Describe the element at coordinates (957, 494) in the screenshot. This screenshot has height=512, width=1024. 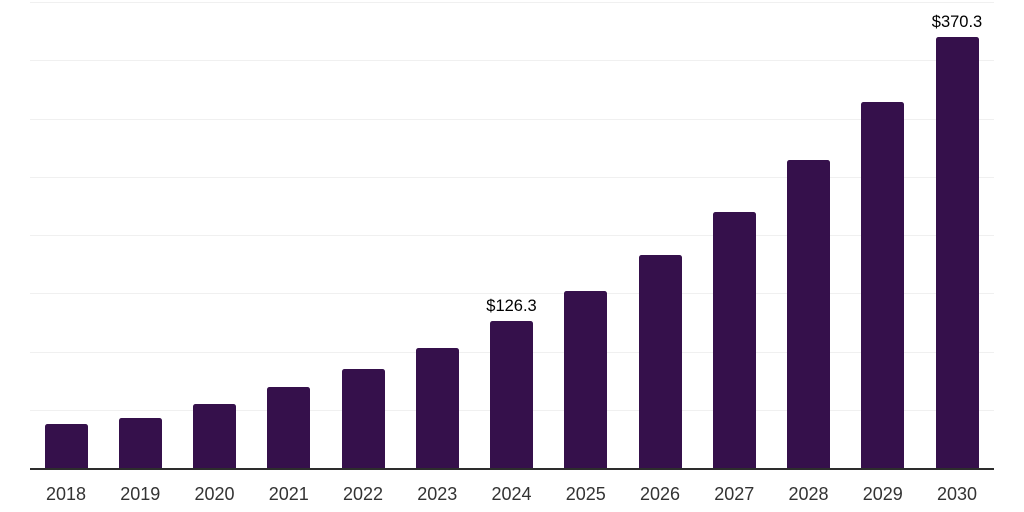
I see `x-tick-2030: 2030` at that location.